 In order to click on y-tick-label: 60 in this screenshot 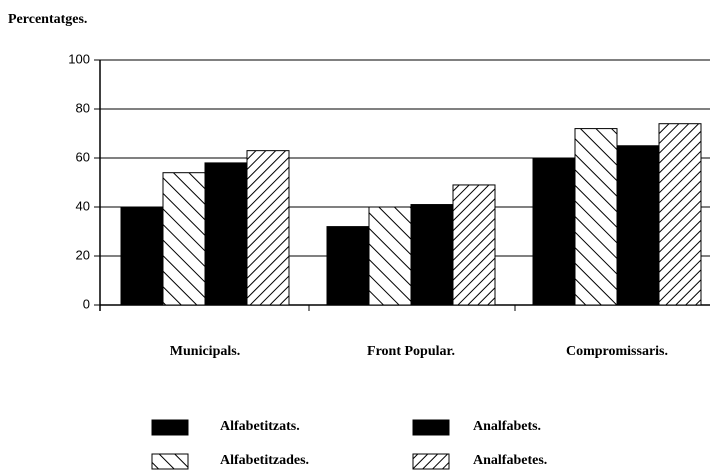, I will do `click(83, 156)`.